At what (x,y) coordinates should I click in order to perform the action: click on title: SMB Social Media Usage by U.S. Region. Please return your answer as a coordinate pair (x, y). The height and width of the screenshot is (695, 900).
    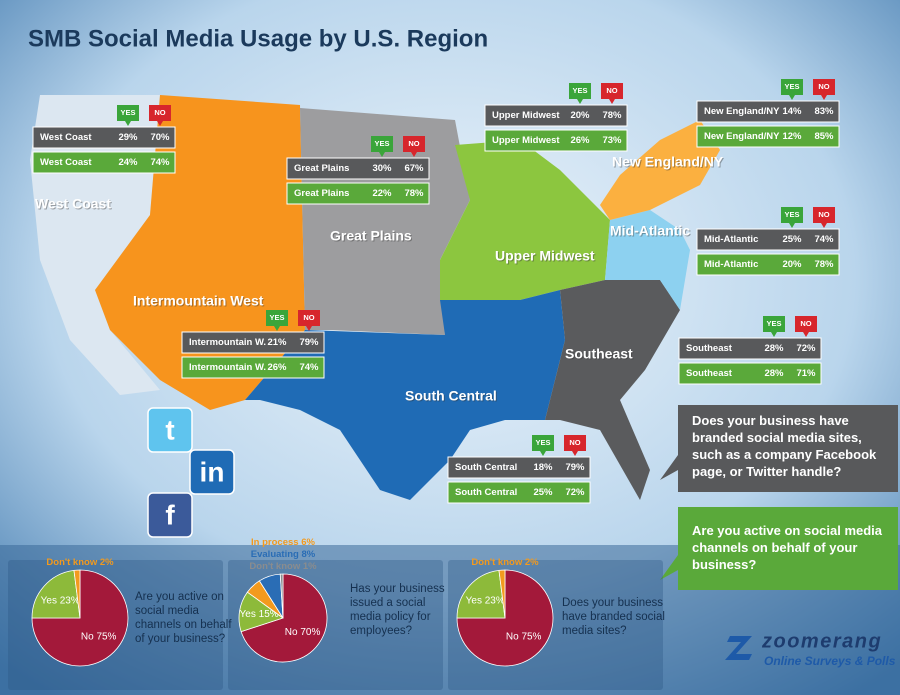
    Looking at the image, I should click on (258, 38).